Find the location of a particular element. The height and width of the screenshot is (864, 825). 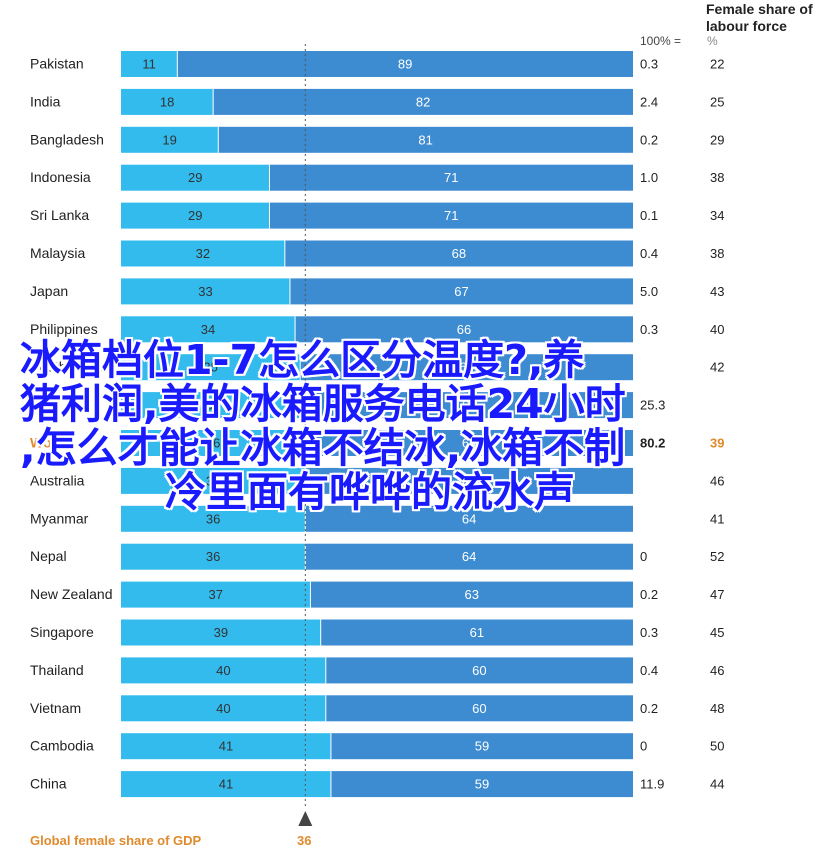

row-labour-5: 38 is located at coordinates (717, 253).